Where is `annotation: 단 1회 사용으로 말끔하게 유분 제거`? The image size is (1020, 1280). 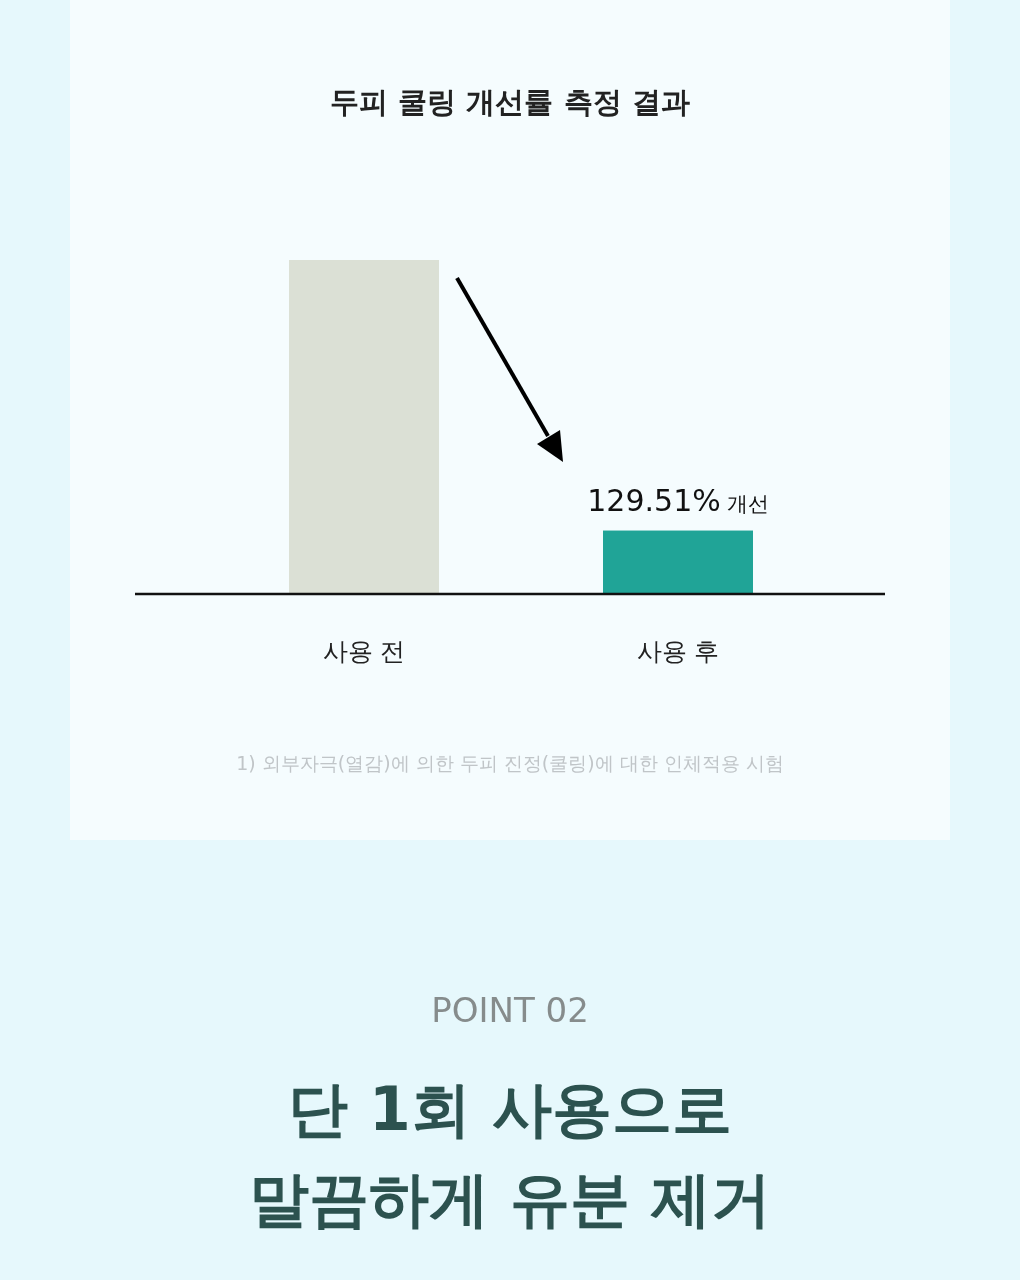
annotation: 단 1회 사용으로 말끔하게 유분 제거 is located at coordinates (510, 1154).